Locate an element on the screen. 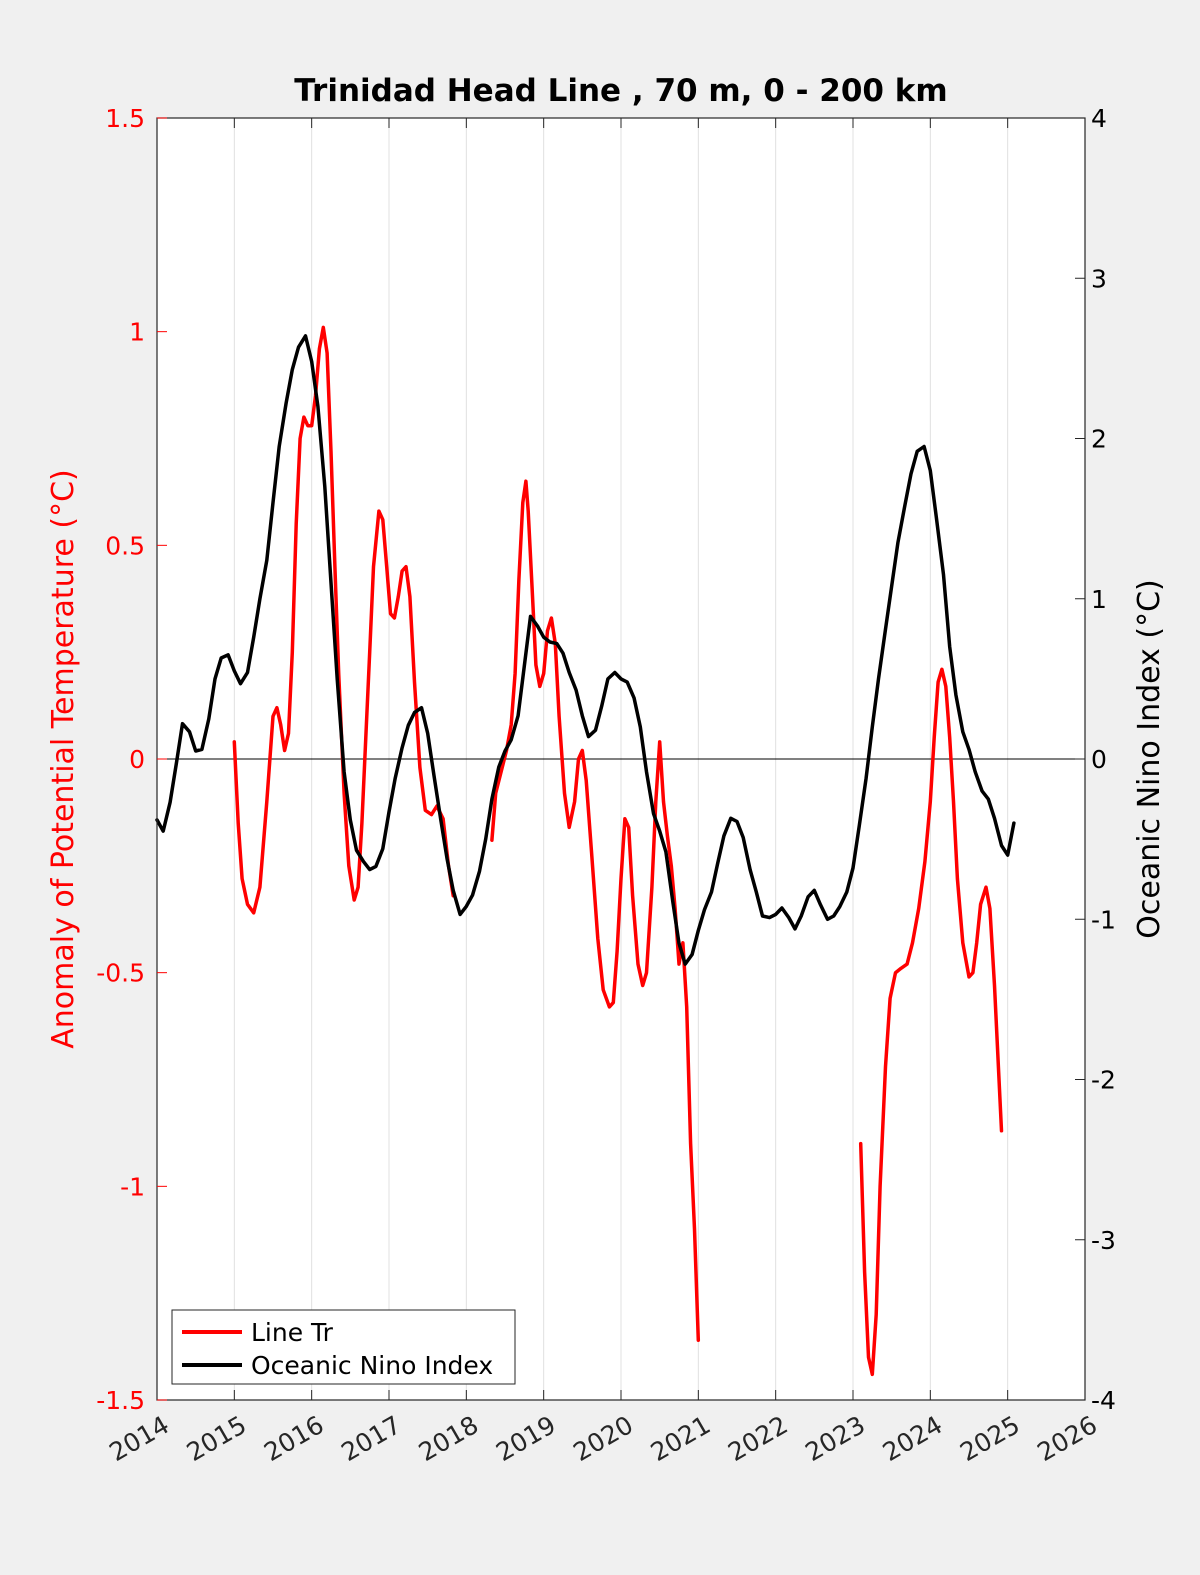 The height and width of the screenshot is (1575, 1200). y-axis-left-label: Anomaly of Potential Temperature (°C) is located at coordinates (63, 758).